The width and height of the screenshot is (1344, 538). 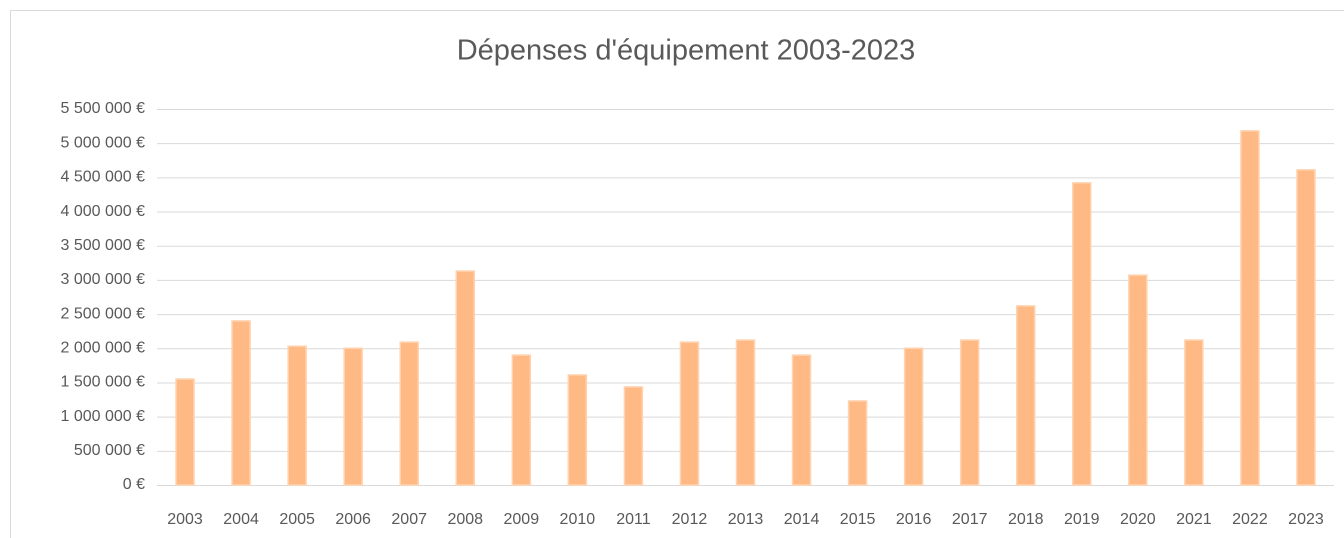 I want to click on x-tick-label: 2012, so click(x=690, y=519).